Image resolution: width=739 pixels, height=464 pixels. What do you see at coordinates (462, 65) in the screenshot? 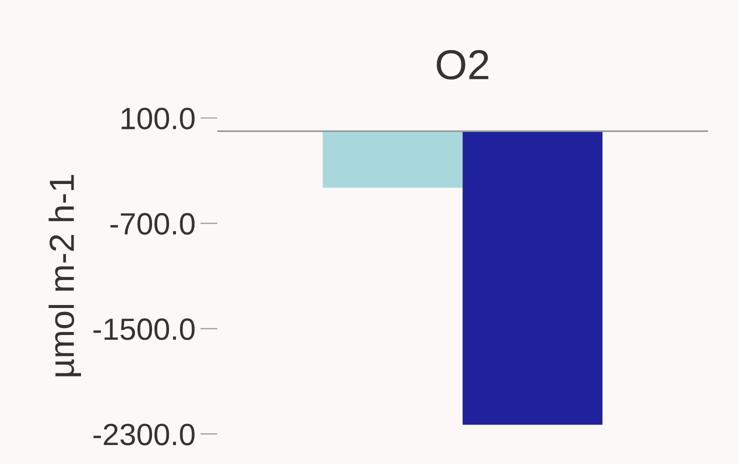
I see `chart-title: O2` at bounding box center [462, 65].